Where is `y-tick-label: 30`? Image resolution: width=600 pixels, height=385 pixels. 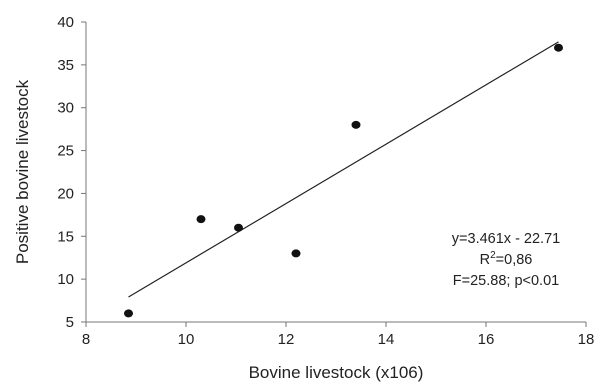
y-tick-label: 30 is located at coordinates (65, 108).